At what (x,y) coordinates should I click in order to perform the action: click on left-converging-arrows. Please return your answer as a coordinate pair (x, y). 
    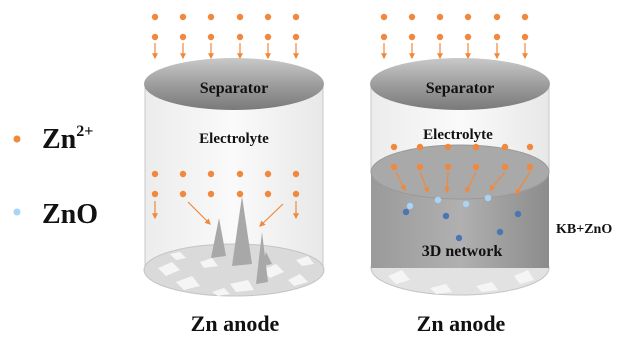
    Looking at the image, I should click on (235, 214).